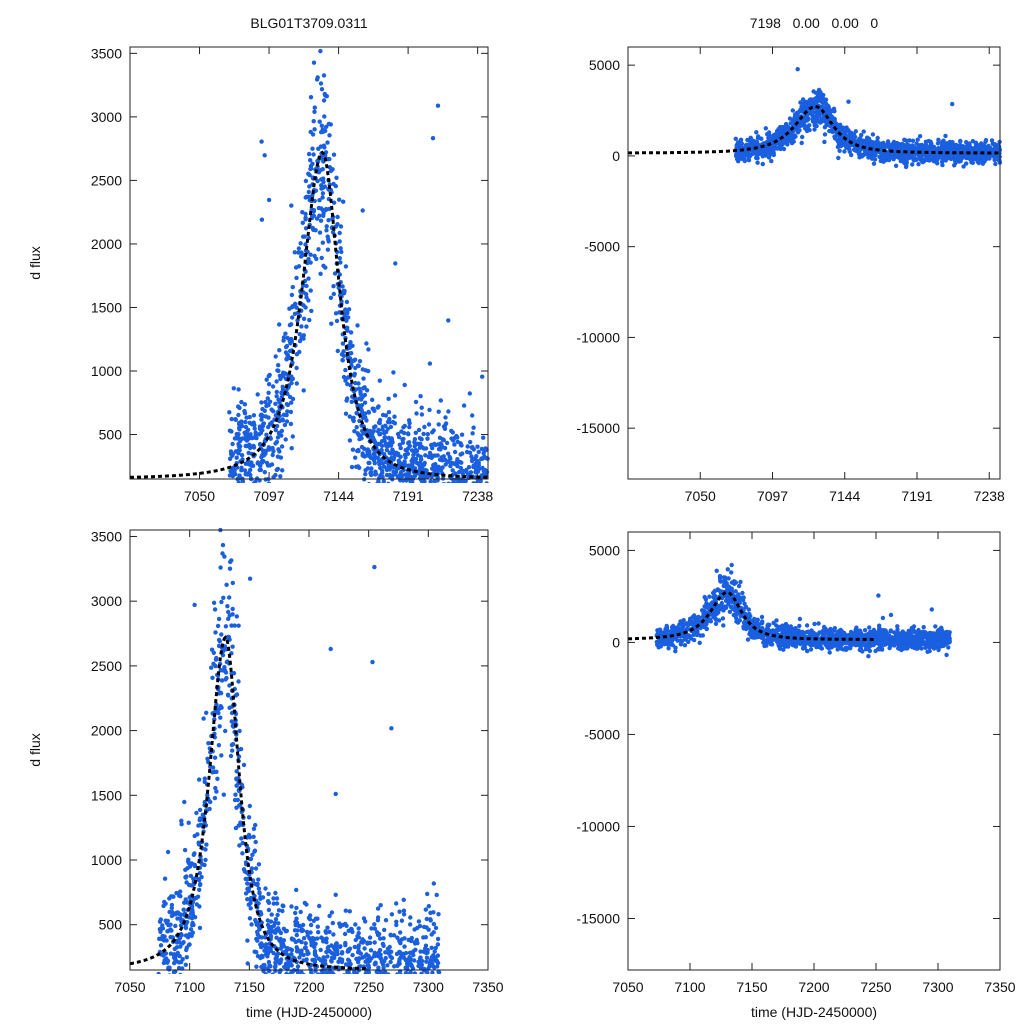 This screenshot has height=1029, width=1024. Describe the element at coordinates (598, 337) in the screenshot. I see `y-tick-label: -10000` at that location.